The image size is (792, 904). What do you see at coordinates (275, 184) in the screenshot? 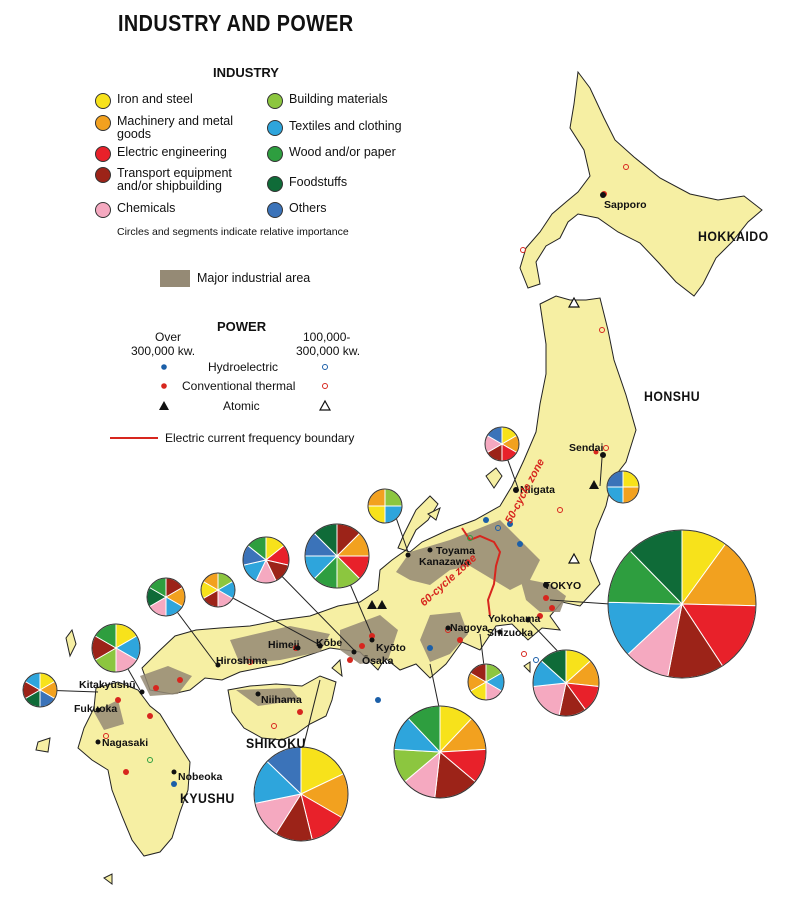
I see `foodstuffs-swatch` at bounding box center [275, 184].